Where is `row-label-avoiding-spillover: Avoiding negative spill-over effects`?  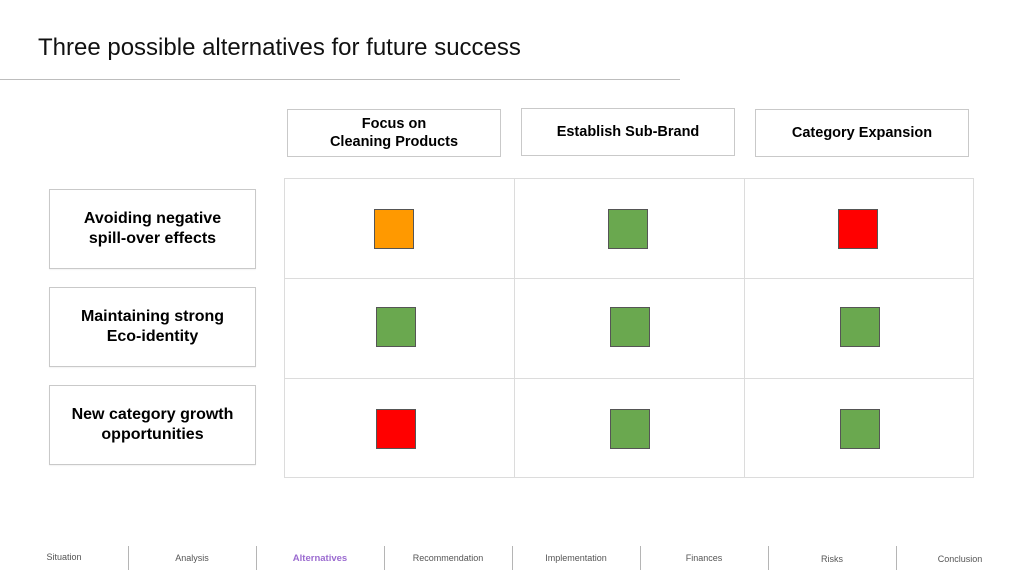
row-label-avoiding-spillover: Avoiding negative spill-over effects is located at coordinates (152, 229).